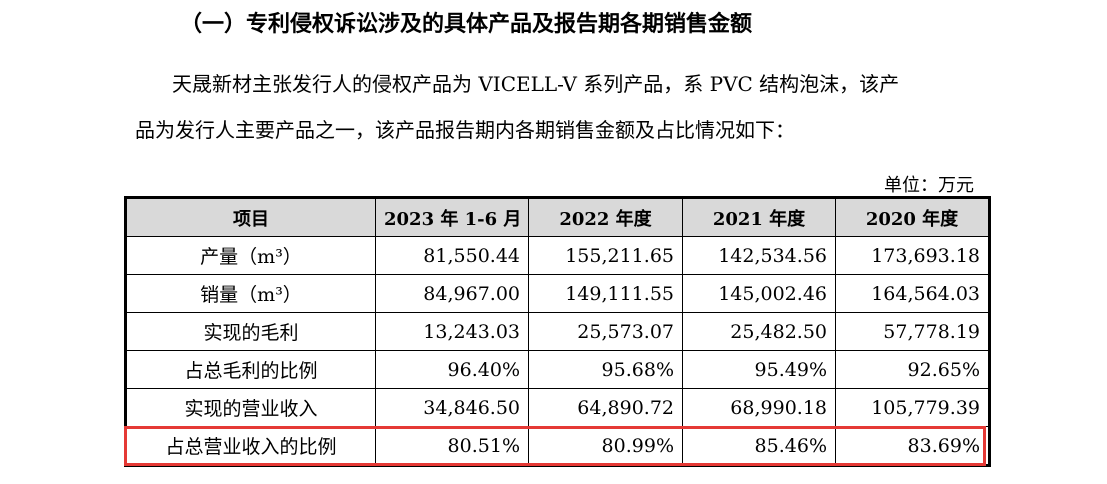 The width and height of the screenshot is (1107, 484). I want to click on table-cell: 95.49%, so click(759, 369).